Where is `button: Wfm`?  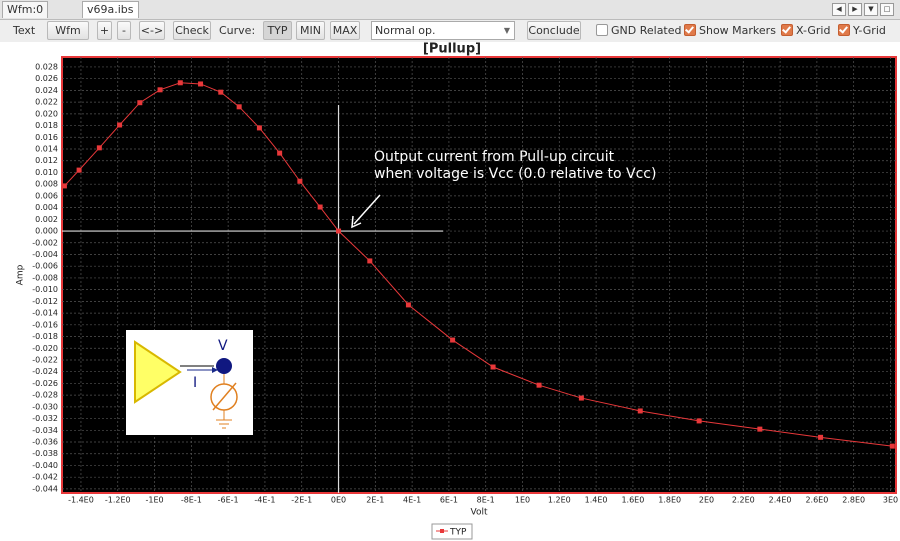
button: Wfm is located at coordinates (68, 30).